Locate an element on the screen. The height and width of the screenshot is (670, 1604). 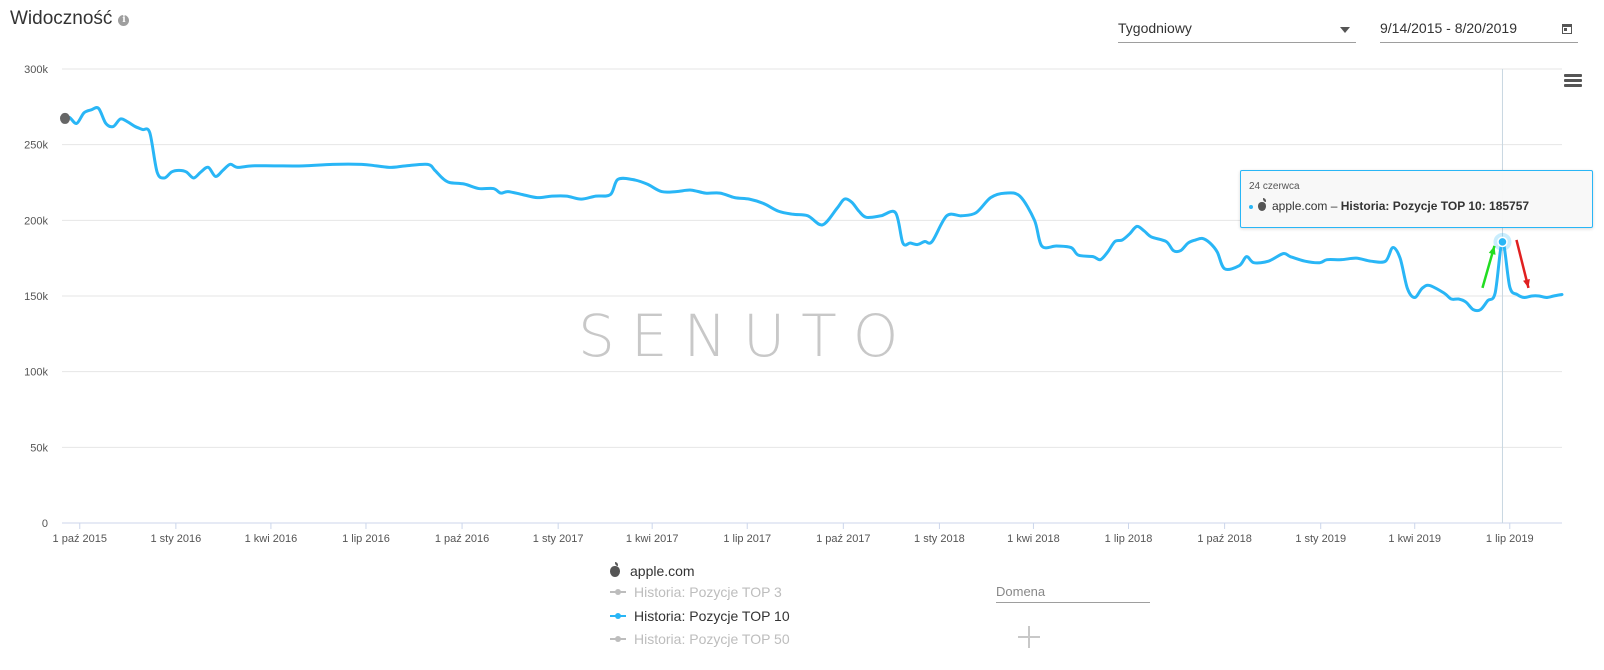
tooltip-series: Historia: Pozycje TOP 10 is located at coordinates (1411, 206).